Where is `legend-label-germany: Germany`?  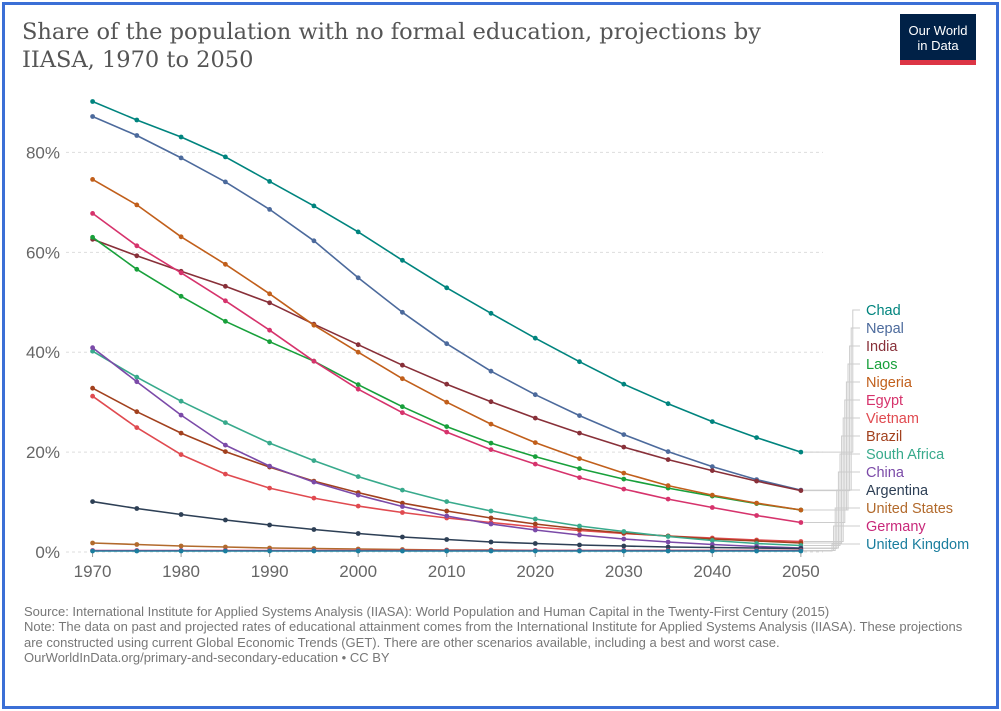
legend-label-germany: Germany is located at coordinates (896, 527).